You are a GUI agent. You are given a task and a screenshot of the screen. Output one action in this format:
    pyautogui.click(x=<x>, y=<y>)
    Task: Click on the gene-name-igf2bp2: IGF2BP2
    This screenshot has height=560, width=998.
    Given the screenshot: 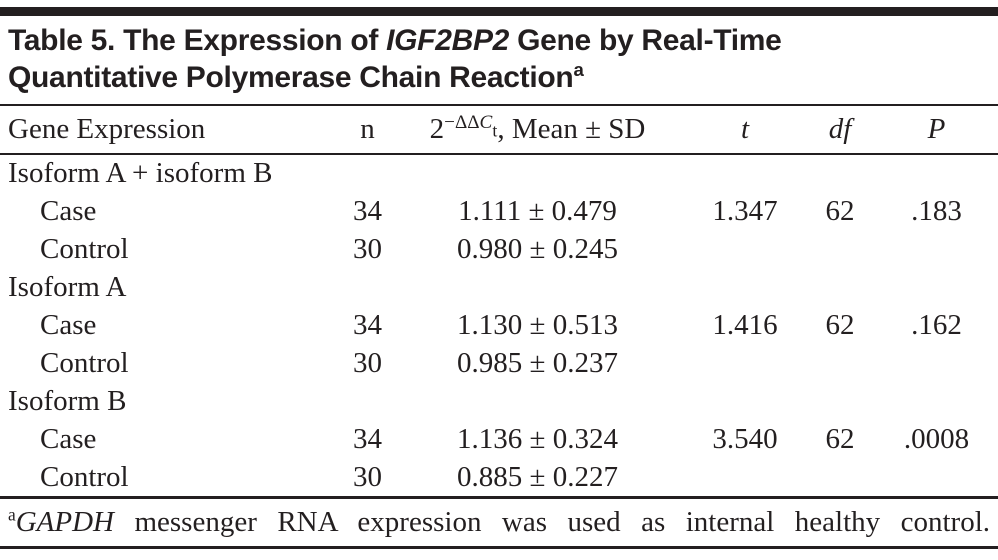 What is the action you would take?
    pyautogui.click(x=448, y=40)
    